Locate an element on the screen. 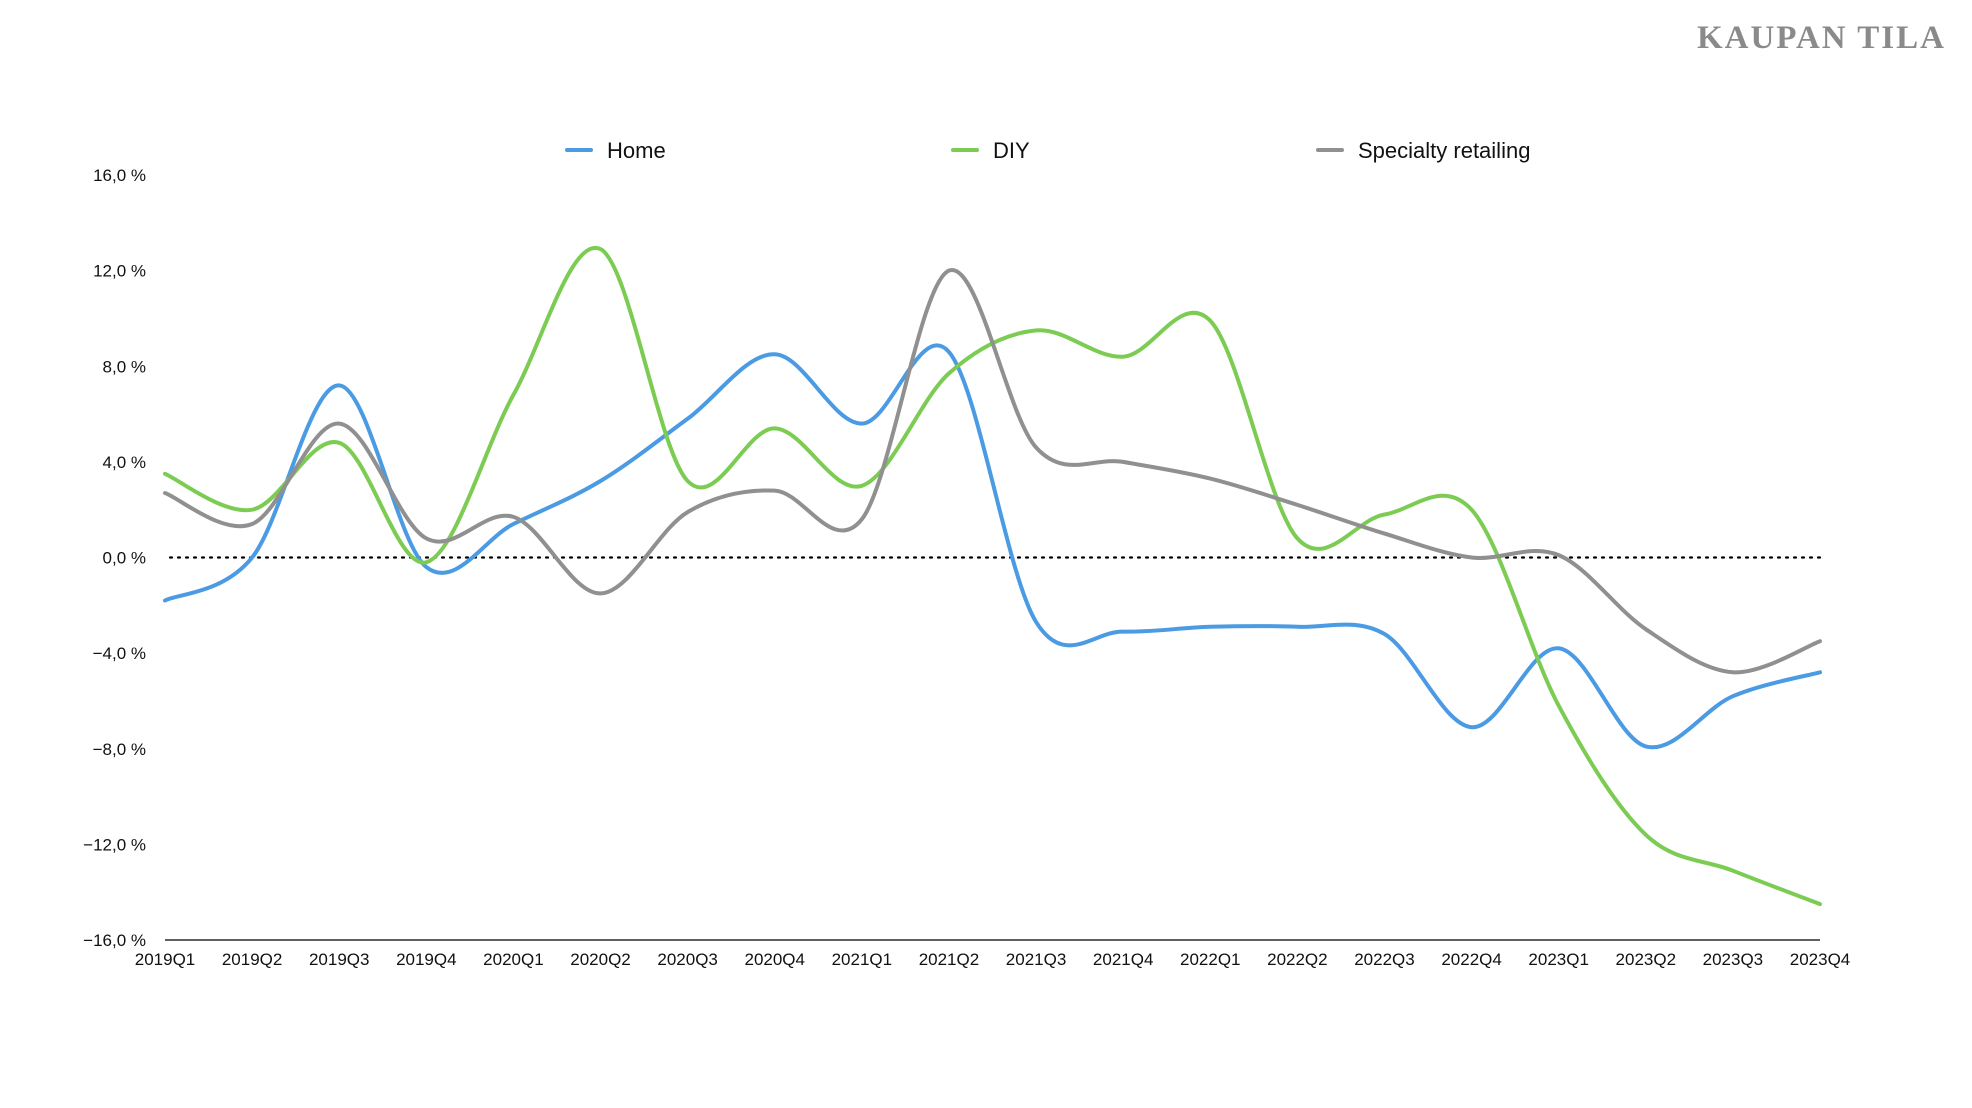  x-tick-label: 2019Q3 is located at coordinates (339, 959).